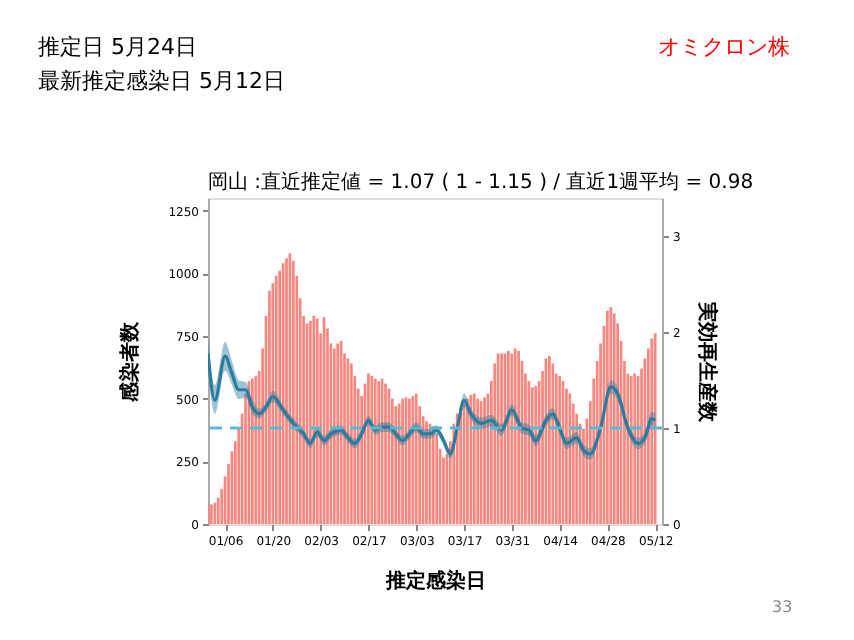 The width and height of the screenshot is (854, 640). What do you see at coordinates (724, 47) in the screenshot?
I see `text: オミクロン株` at bounding box center [724, 47].